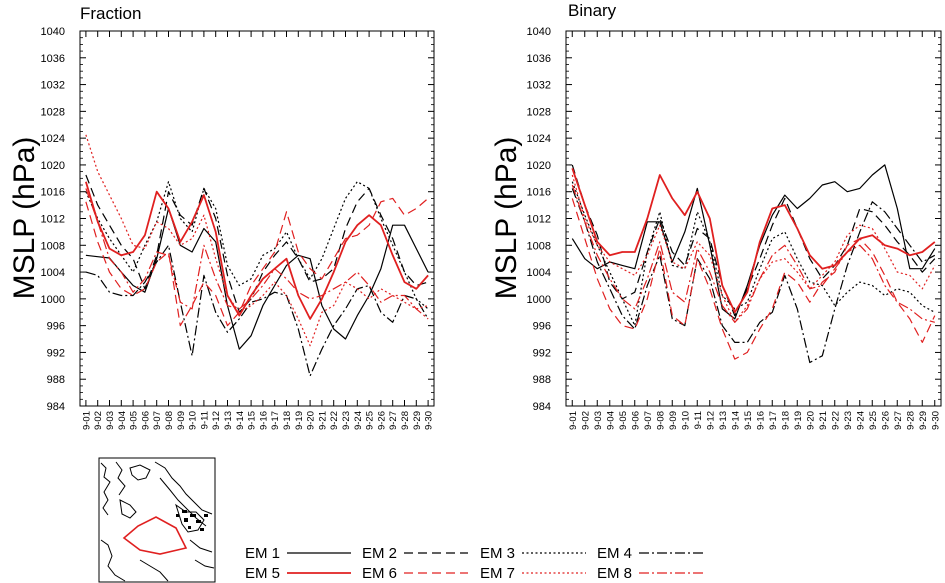 The height and width of the screenshot is (583, 945). I want to click on region-outline, so click(155, 535).